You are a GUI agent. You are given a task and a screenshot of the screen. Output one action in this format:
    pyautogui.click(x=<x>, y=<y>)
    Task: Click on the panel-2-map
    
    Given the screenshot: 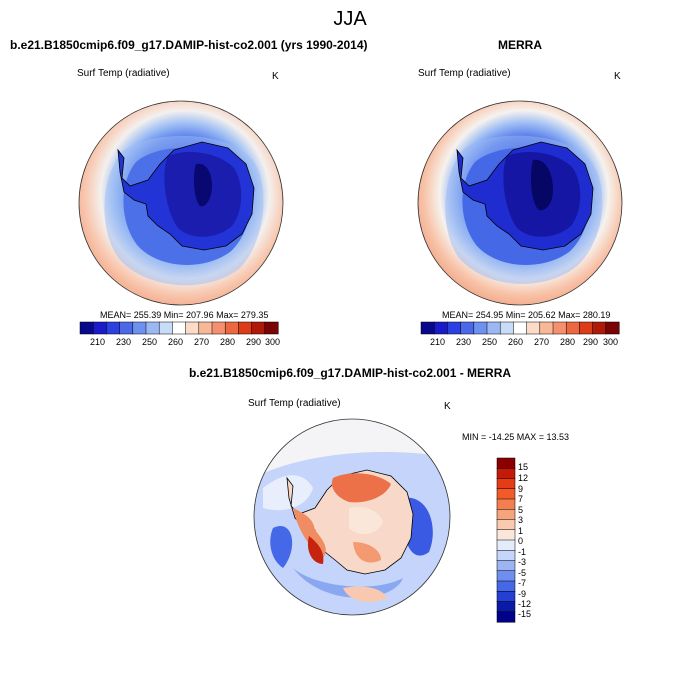 What is the action you would take?
    pyautogui.click(x=520, y=203)
    